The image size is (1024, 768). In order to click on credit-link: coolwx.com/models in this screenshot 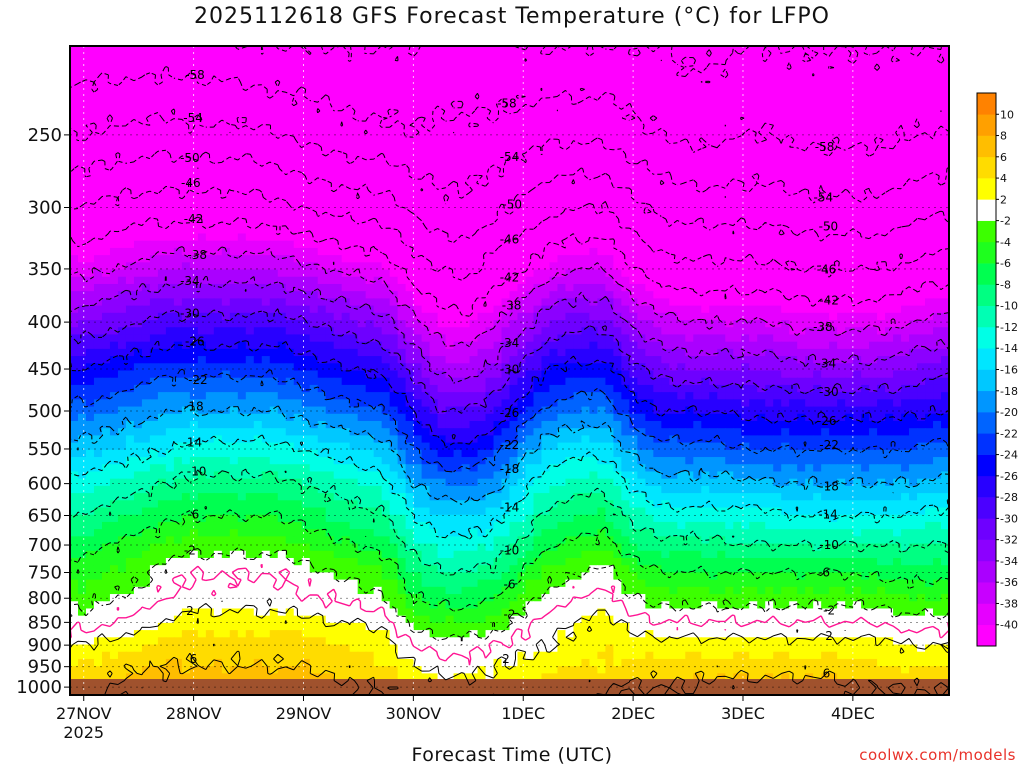, I will do `click(937, 755)`.